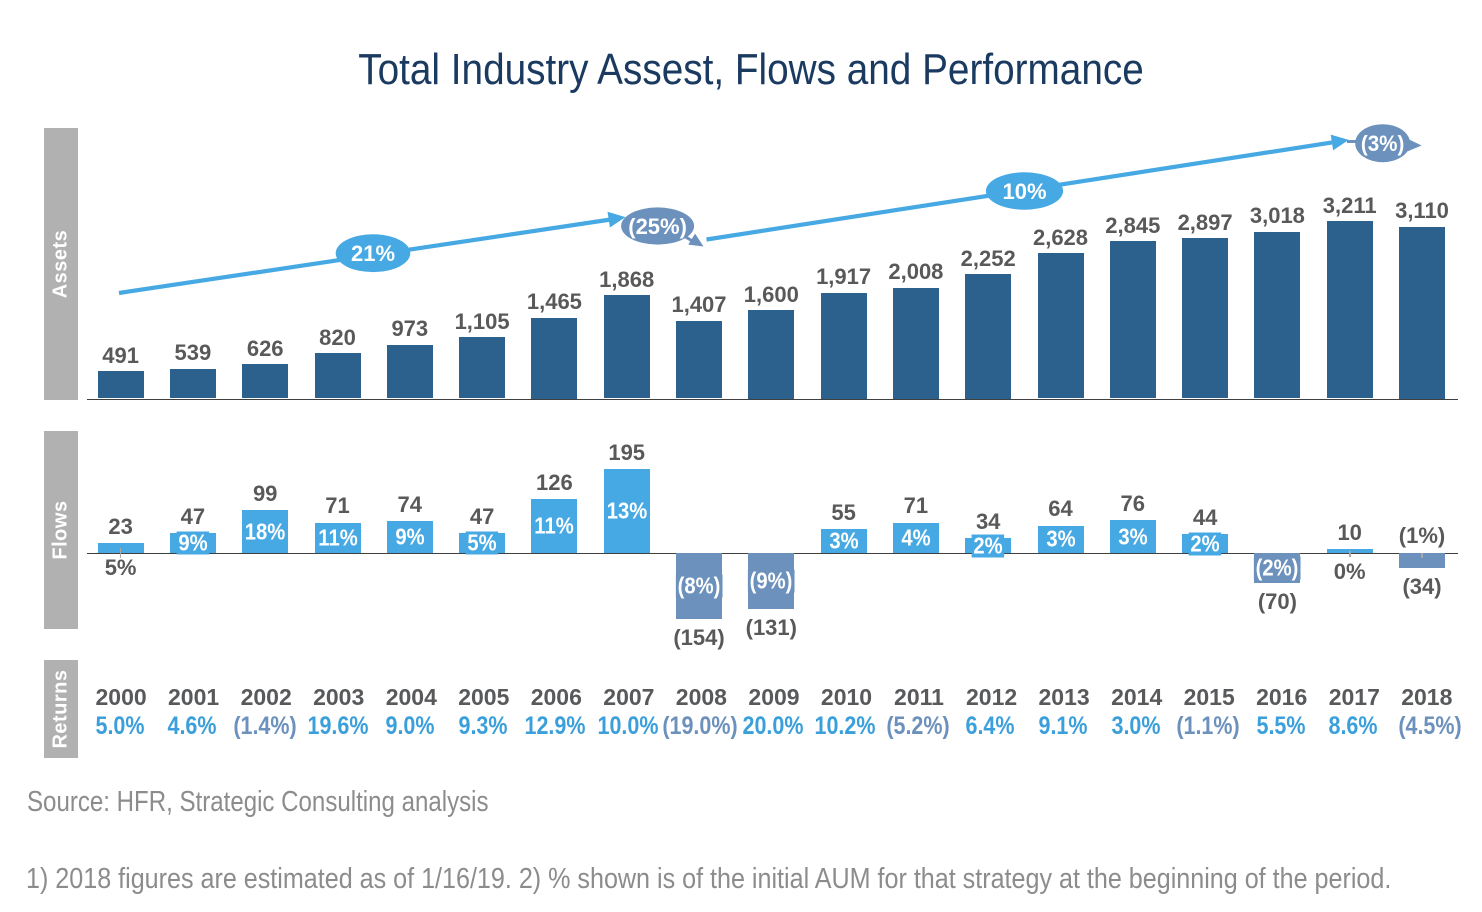 The image size is (1482, 912). I want to click on svg-text: (25%), so click(657, 226).